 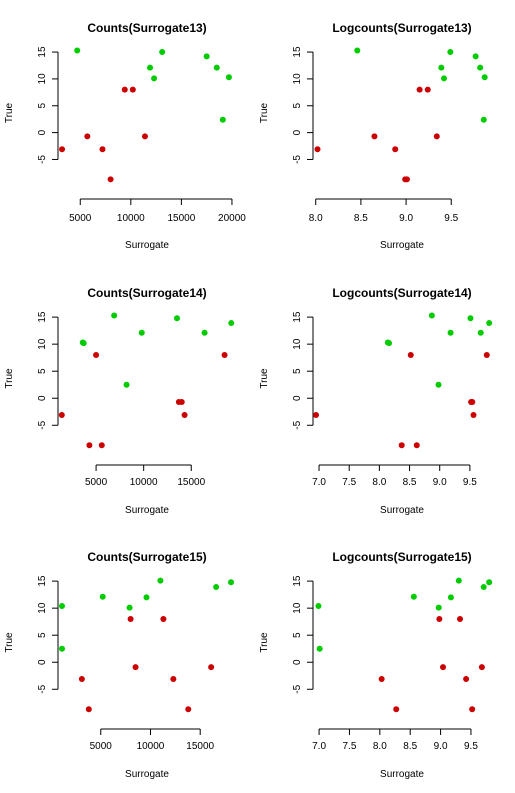 I want to click on x-tick-label: 10000, so click(x=144, y=482).